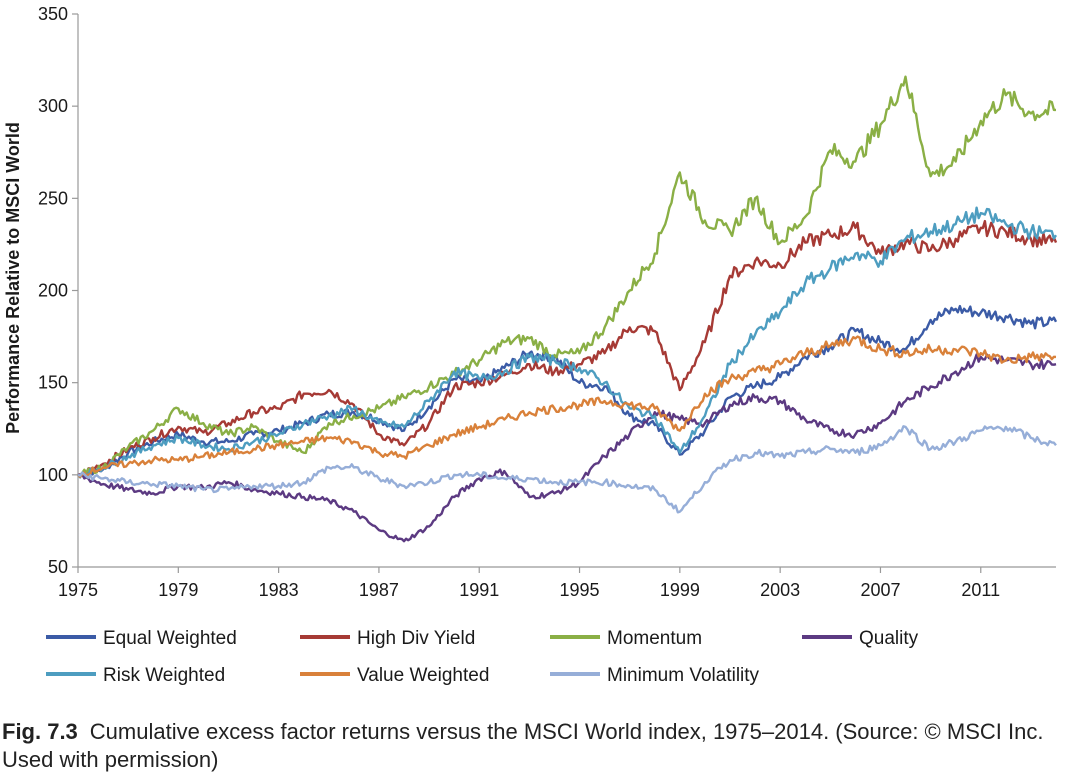 This screenshot has height=782, width=1068. What do you see at coordinates (980, 590) in the screenshot?
I see `x-tick-label: 2011` at bounding box center [980, 590].